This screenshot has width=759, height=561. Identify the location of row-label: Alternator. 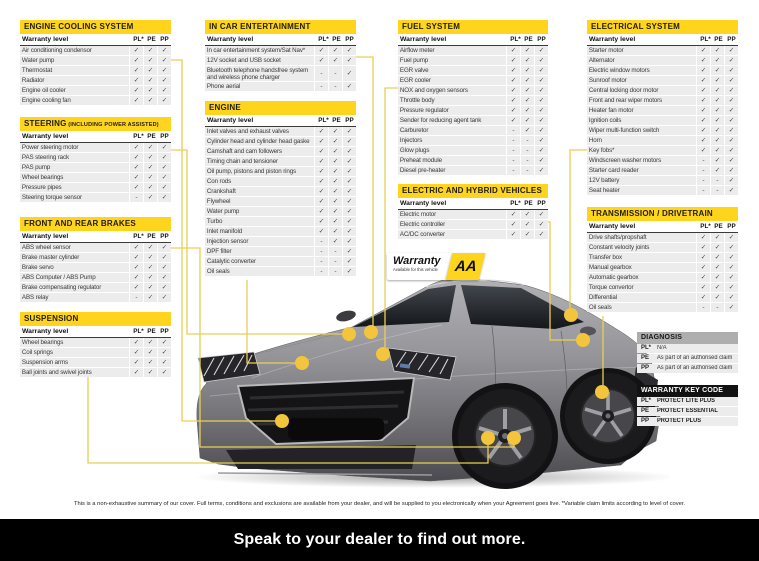
(601, 60).